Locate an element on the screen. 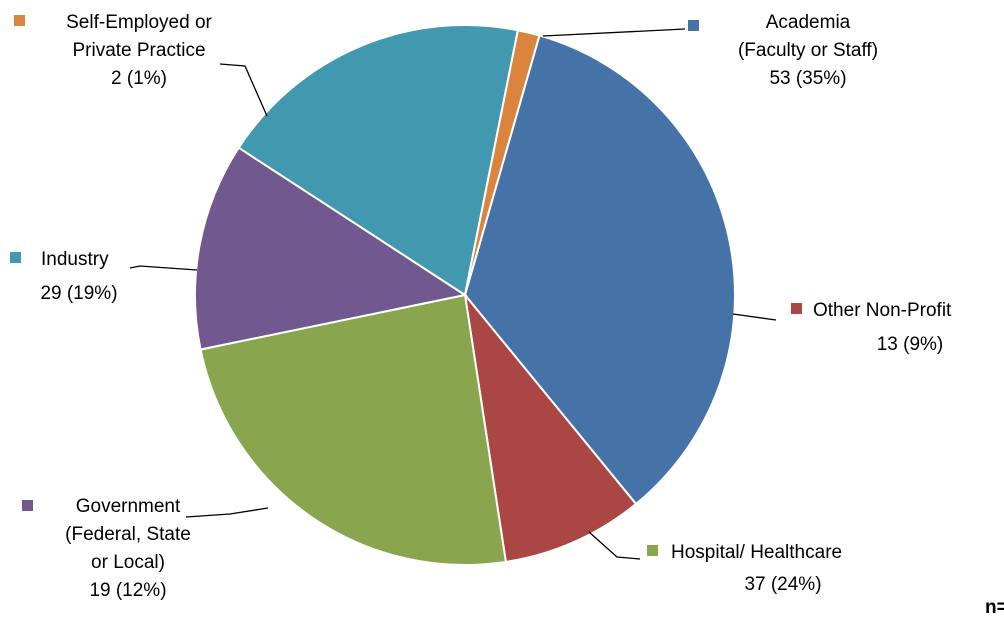 This screenshot has width=1004, height=620. legend-marker-hospital-healthcare is located at coordinates (652, 550).